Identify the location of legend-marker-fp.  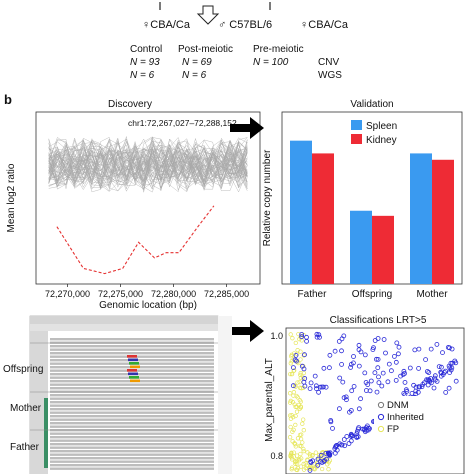
(381, 429).